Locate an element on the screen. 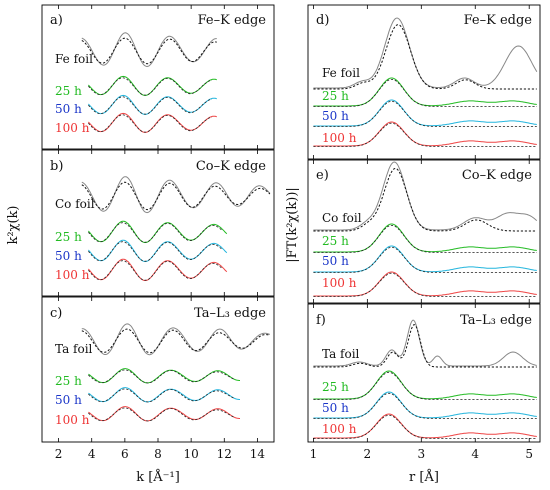 This screenshot has width=550, height=490. x-tick-label: 10 is located at coordinates (191, 454).